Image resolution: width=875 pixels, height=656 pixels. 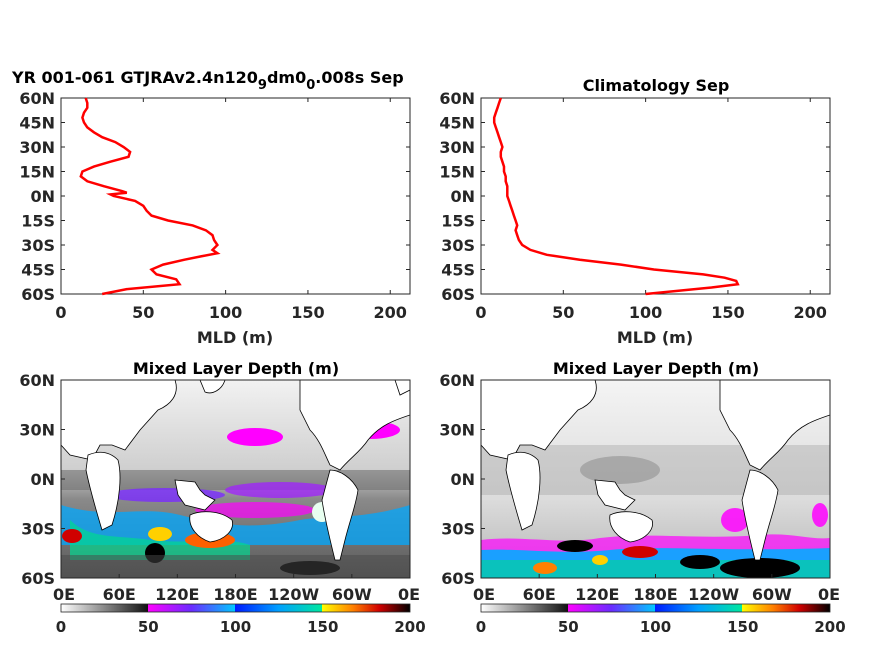 What do you see at coordinates (656, 85) in the screenshot?
I see `panel-title: Climatology Sep` at bounding box center [656, 85].